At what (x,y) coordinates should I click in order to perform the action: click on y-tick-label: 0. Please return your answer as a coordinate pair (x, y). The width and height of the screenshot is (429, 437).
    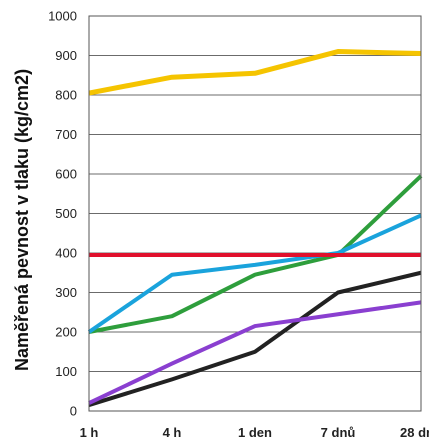
    Looking at the image, I should click on (73, 411).